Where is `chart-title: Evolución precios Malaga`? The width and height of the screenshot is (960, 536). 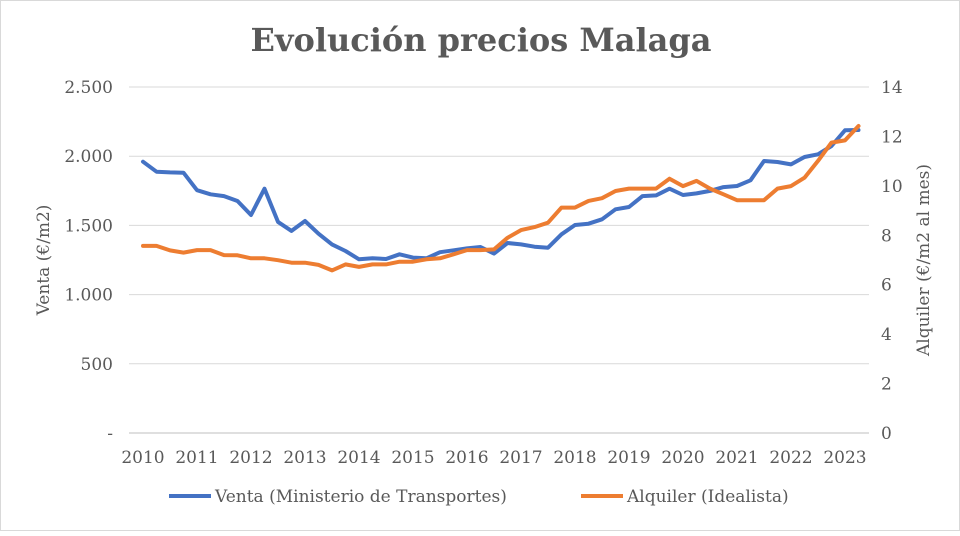
chart-title: Evolución precios Malaga is located at coordinates (480, 40).